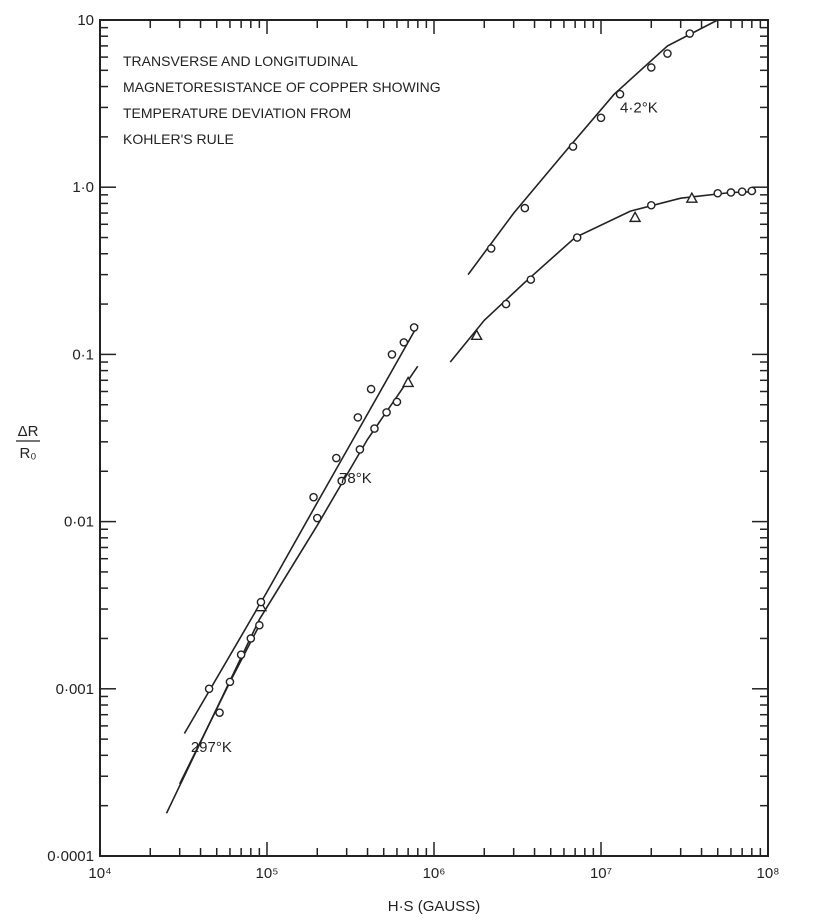  Describe the element at coordinates (434, 906) in the screenshot. I see `x-axis-title: H·S (GAUSS)` at that location.